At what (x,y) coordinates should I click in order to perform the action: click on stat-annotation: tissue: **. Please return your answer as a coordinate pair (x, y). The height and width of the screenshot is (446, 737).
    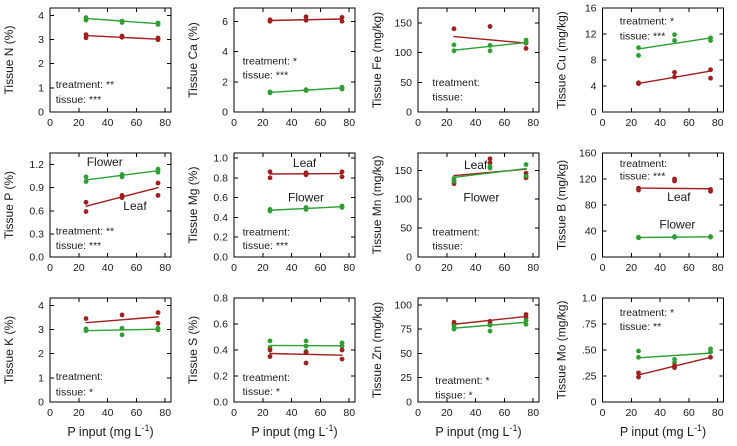
    Looking at the image, I should click on (640, 327).